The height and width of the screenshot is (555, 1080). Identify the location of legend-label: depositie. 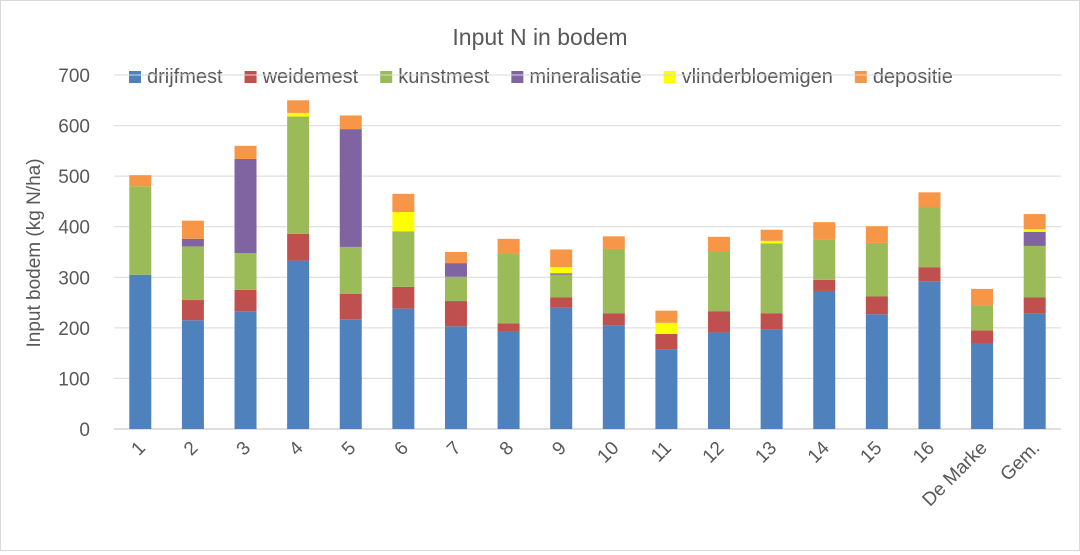
(913, 77).